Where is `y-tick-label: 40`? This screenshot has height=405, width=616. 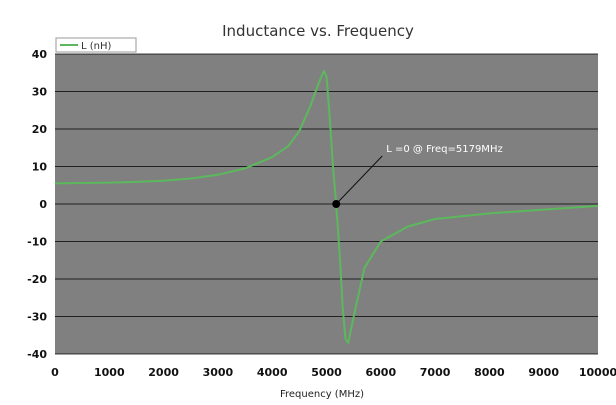
y-tick-label: 40 is located at coordinates (40, 54).